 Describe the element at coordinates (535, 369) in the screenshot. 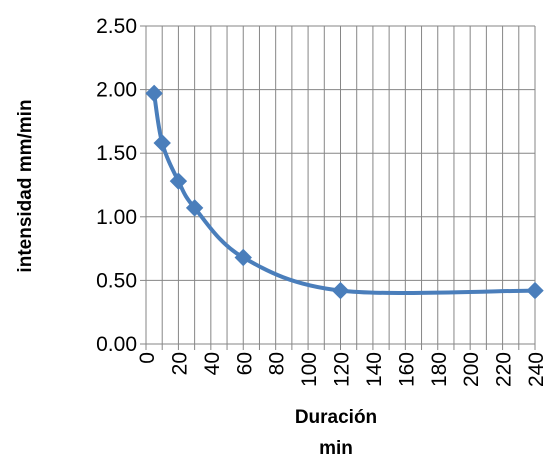

I see `x-tick-label: 240` at that location.